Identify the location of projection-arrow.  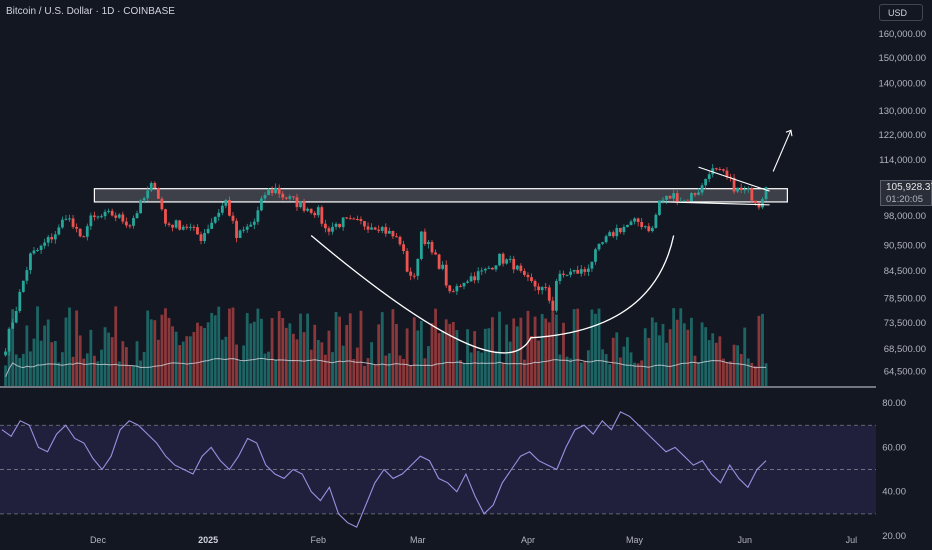
(782, 151).